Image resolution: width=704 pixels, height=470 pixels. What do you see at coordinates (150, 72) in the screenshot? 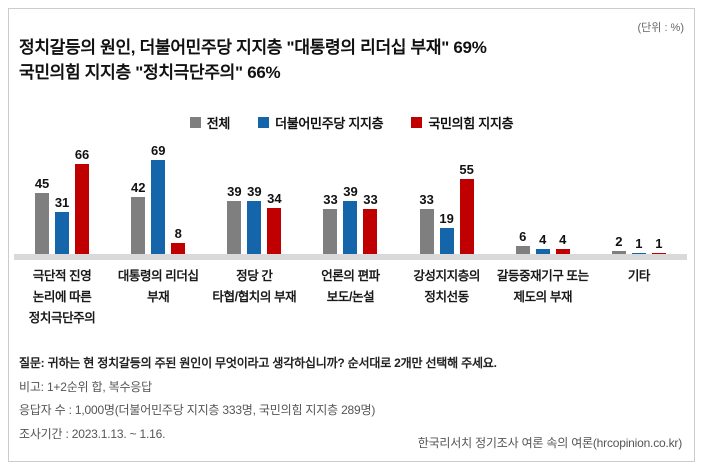
I see `title-line-2: 국민의힘 지지층 "정치극단주의" 66%` at bounding box center [150, 72].